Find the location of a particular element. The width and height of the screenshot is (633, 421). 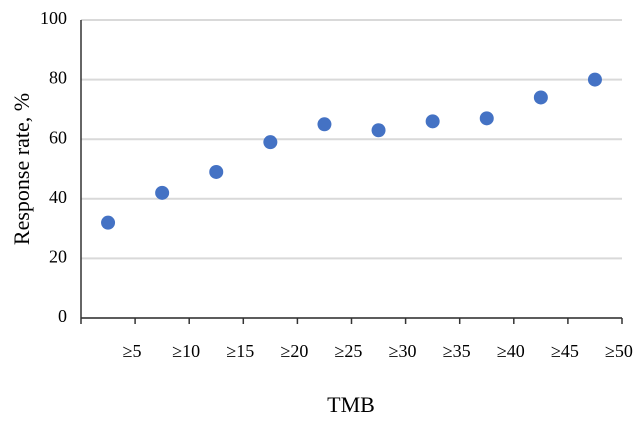

y-axis-title: Response rate, % is located at coordinates (21, 169).